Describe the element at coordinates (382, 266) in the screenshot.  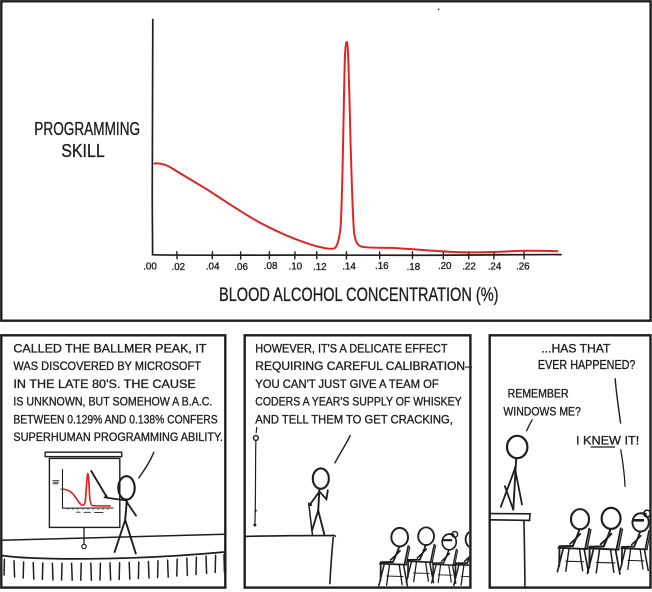
I see `svg-text: .16` at that location.